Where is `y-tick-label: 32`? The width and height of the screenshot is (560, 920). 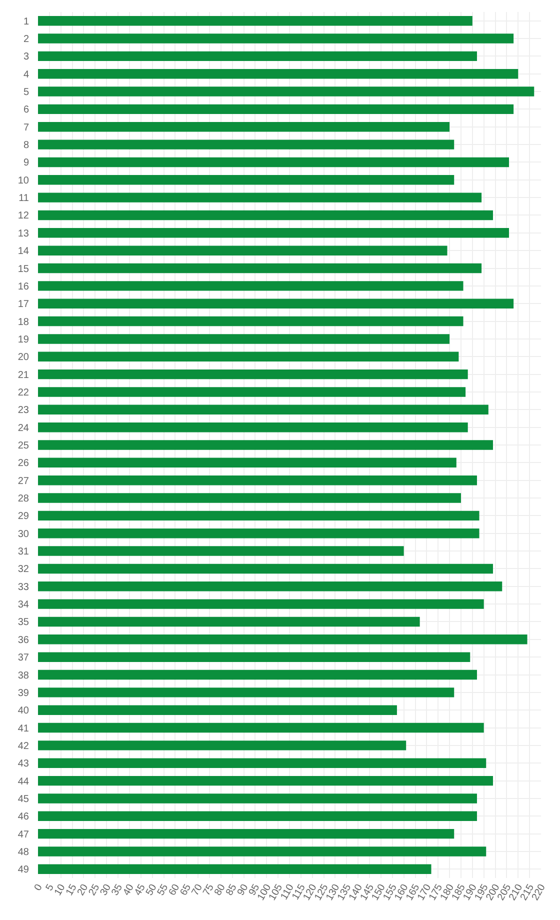 y-tick-label: 32 is located at coordinates (24, 570).